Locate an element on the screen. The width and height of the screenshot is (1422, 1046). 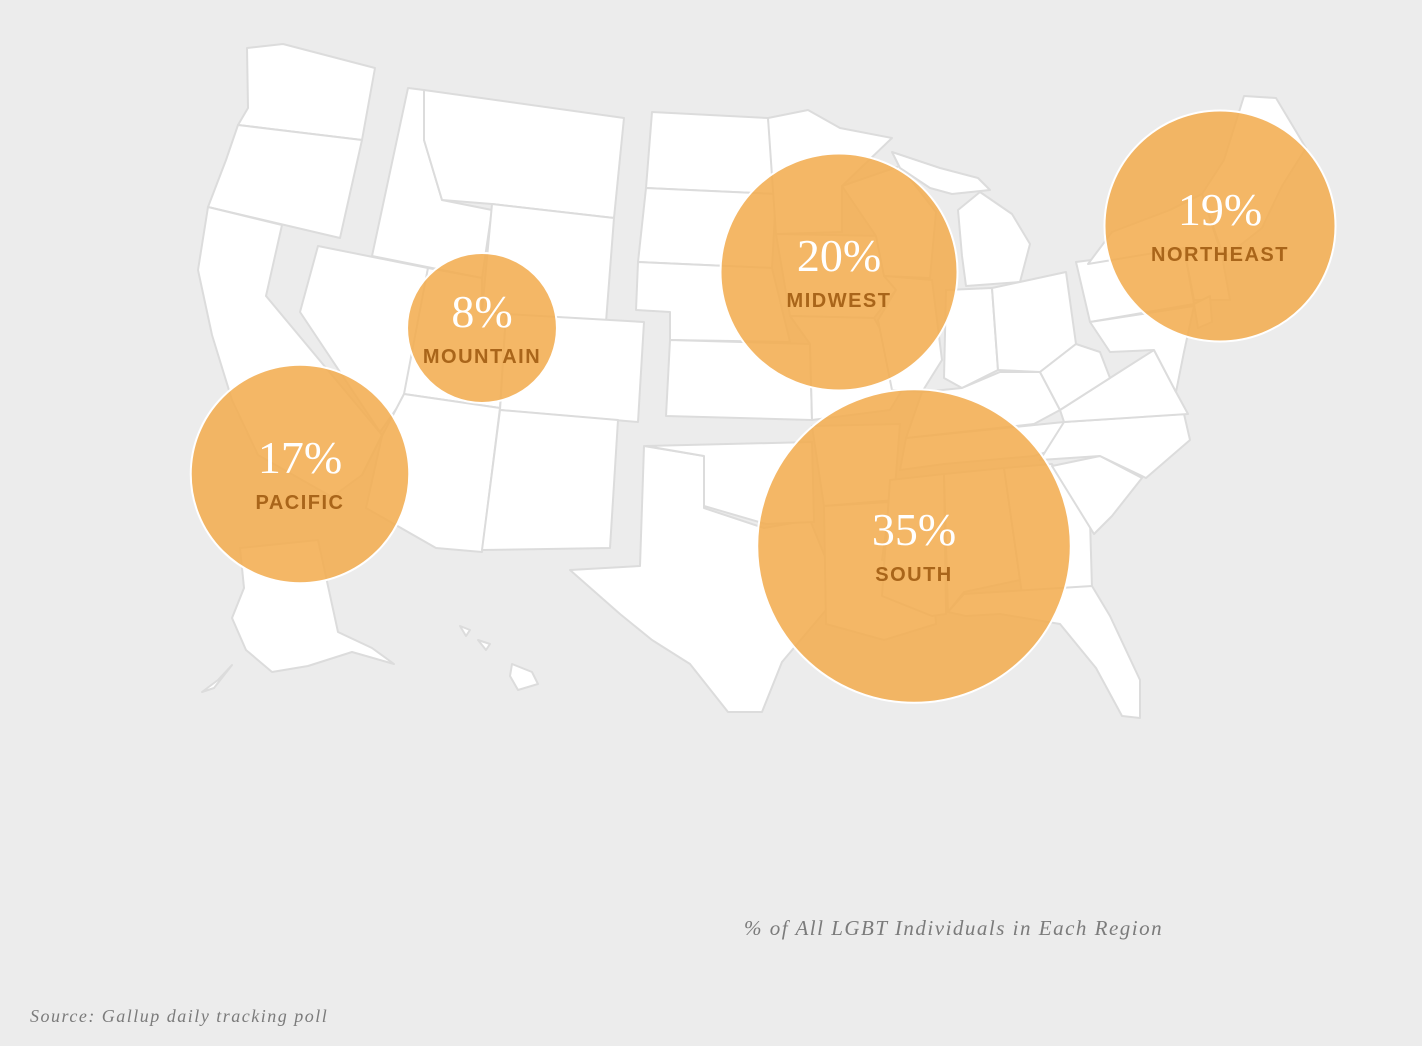
bubble-mountain is located at coordinates (482, 328).